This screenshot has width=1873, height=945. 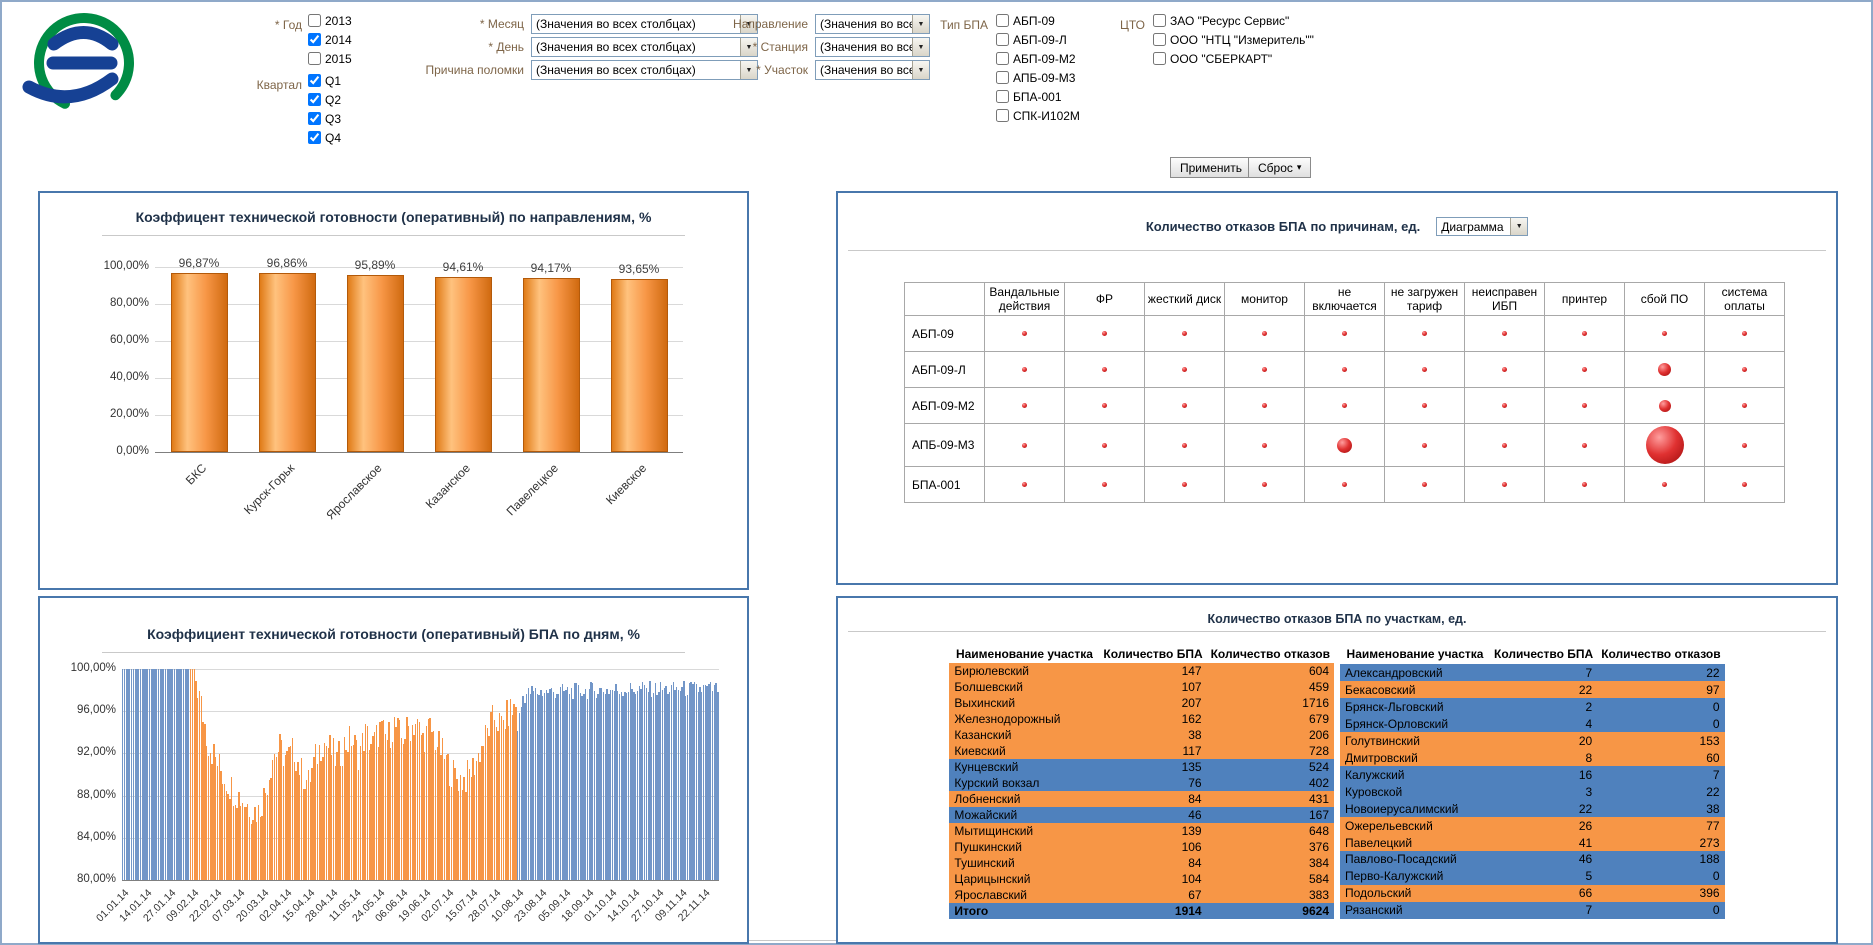 What do you see at coordinates (324, 118) in the screenshot?
I see `quarter-option: Q3` at bounding box center [324, 118].